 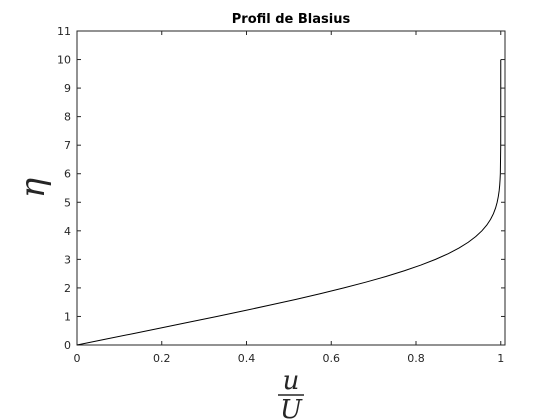 What do you see at coordinates (291, 19) in the screenshot?
I see `chart-title: Profil de Blasius` at bounding box center [291, 19].